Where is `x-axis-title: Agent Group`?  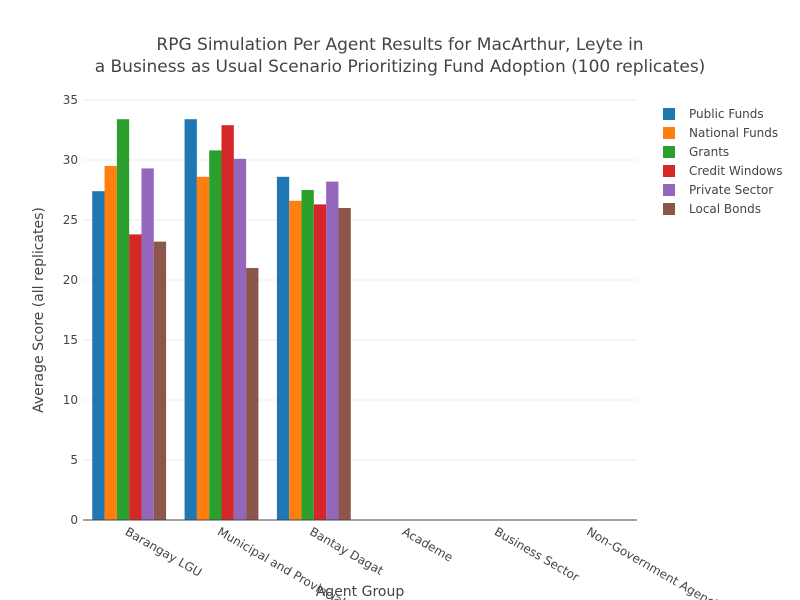
x-axis-title: Agent Group is located at coordinates (360, 592).